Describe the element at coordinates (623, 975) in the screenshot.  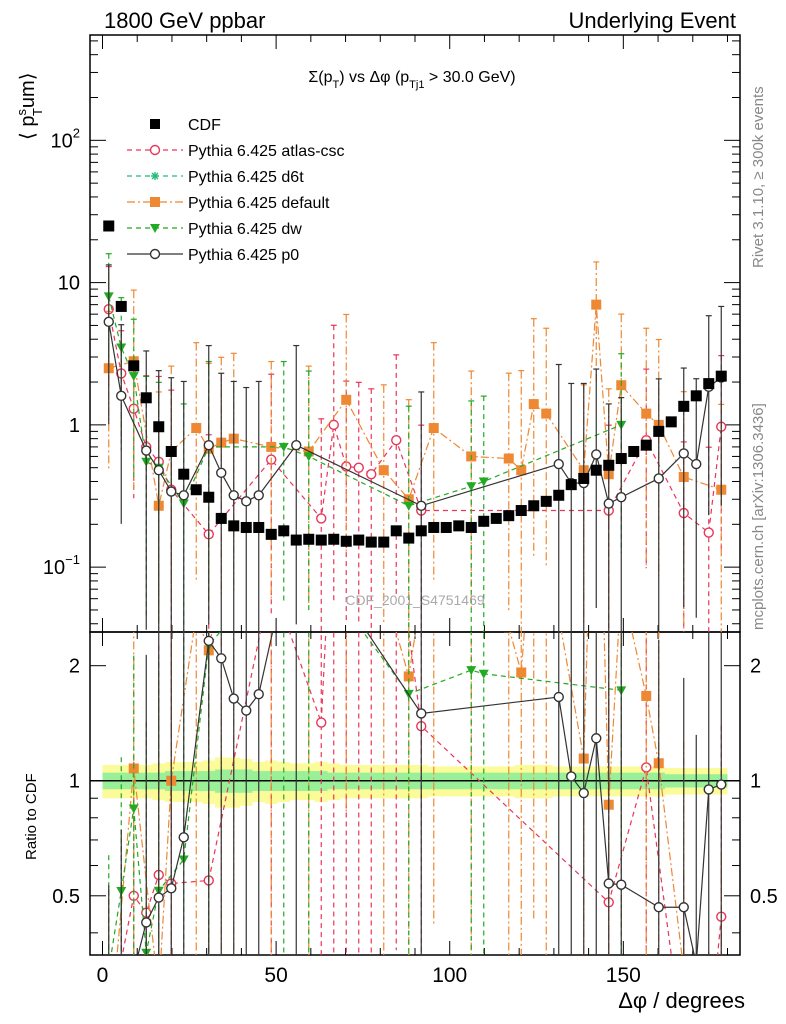
I see `x-tick-label: 150` at that location.